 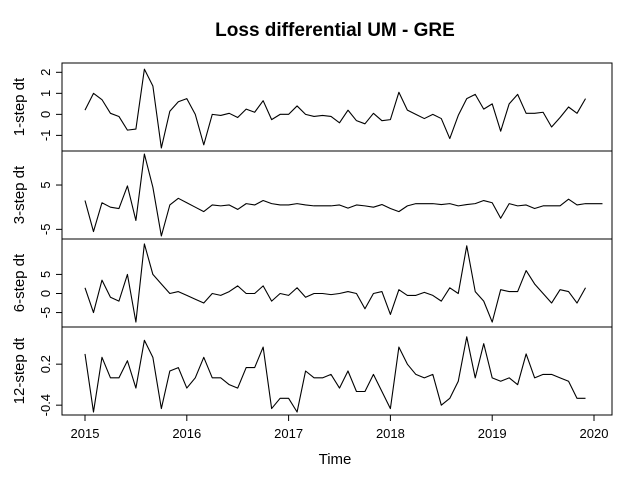 I want to click on x-axis: 2015 2016 2017 2018 2019 2020, so click(x=340, y=428).